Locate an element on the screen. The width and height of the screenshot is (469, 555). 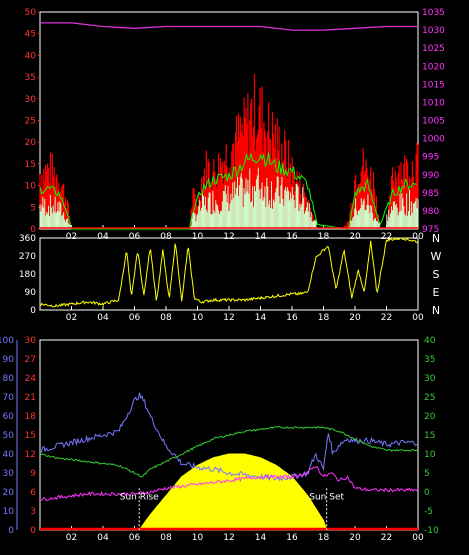
compass-tick-S-2: S is located at coordinates (436, 274).